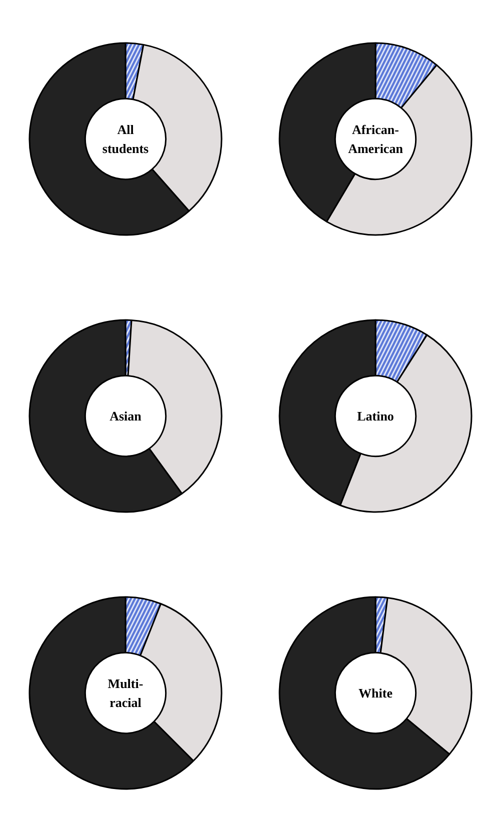 Image resolution: width=501 pixels, height=833 pixels. What do you see at coordinates (126, 416) in the screenshot?
I see `text: Asian` at bounding box center [126, 416].